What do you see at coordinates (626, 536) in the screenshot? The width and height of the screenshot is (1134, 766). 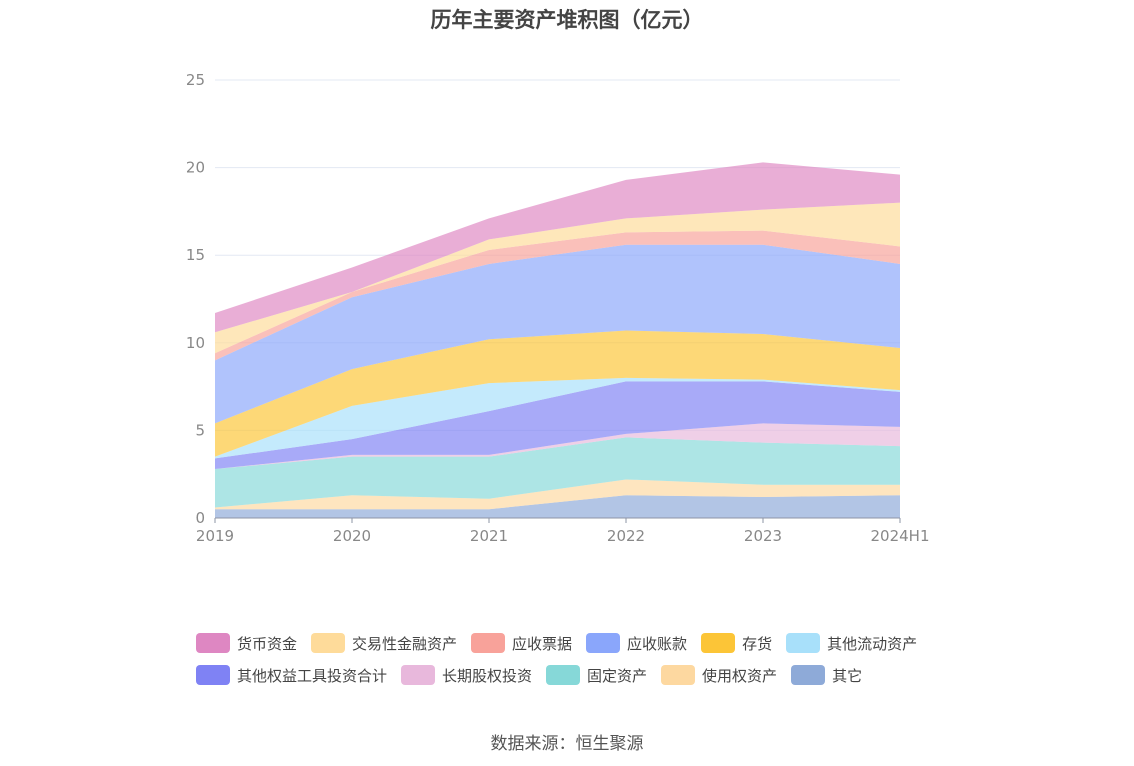 I see `x-tick-label: 2022` at bounding box center [626, 536].